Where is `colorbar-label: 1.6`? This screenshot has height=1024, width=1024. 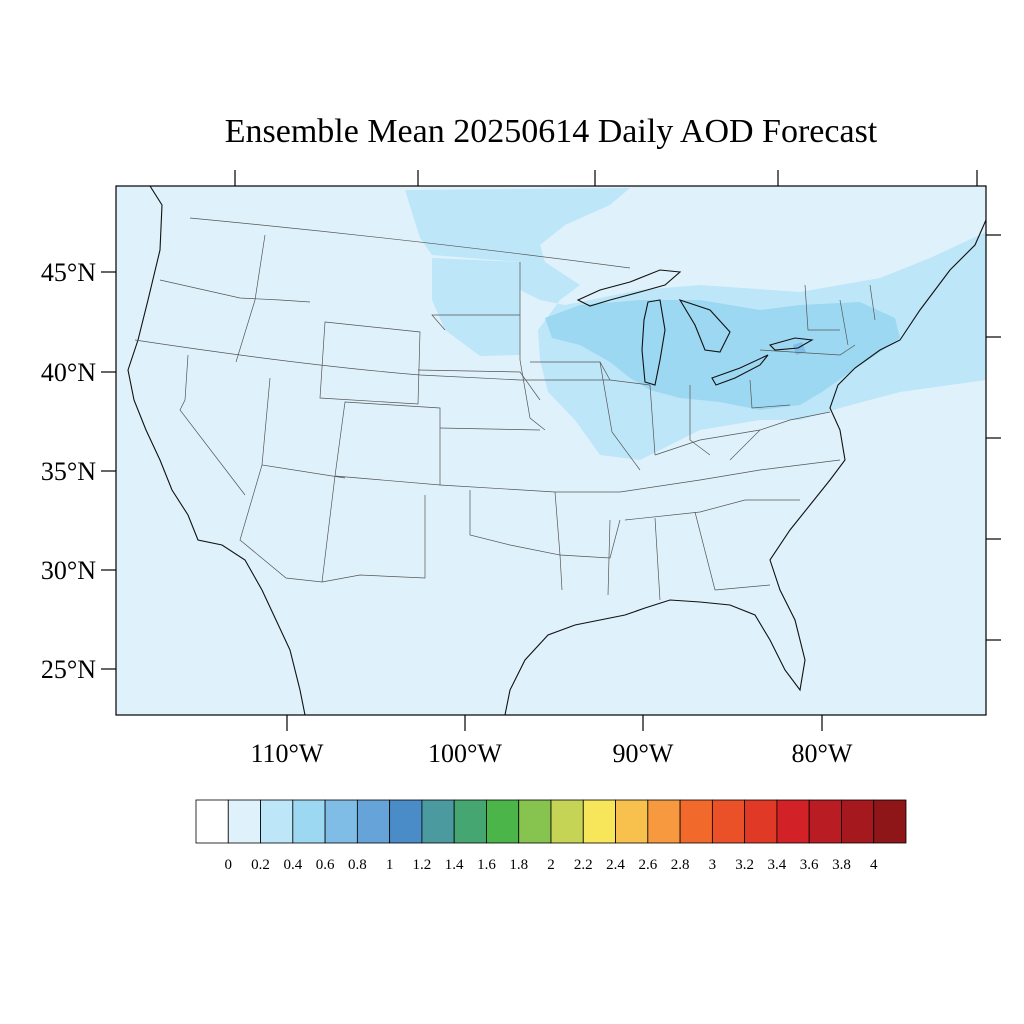
colorbar-label: 1.6 is located at coordinates (486, 865).